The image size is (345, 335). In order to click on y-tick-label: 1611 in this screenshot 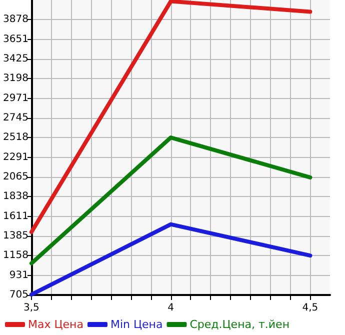, I will do `click(15, 216)`.